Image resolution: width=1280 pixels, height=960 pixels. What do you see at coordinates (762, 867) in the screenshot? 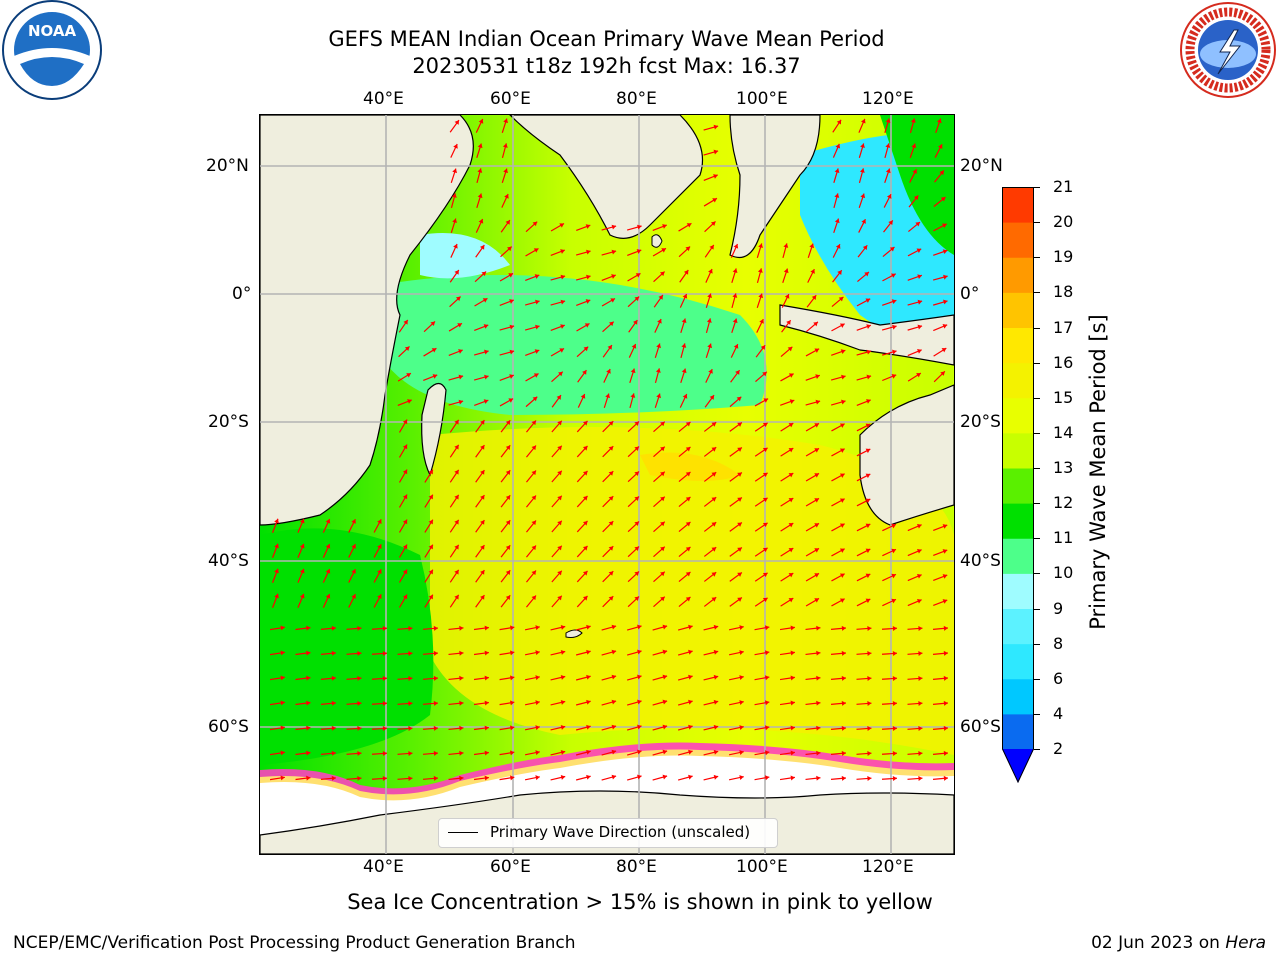
I see `lon-label-bottom: 100°E` at bounding box center [762, 867].